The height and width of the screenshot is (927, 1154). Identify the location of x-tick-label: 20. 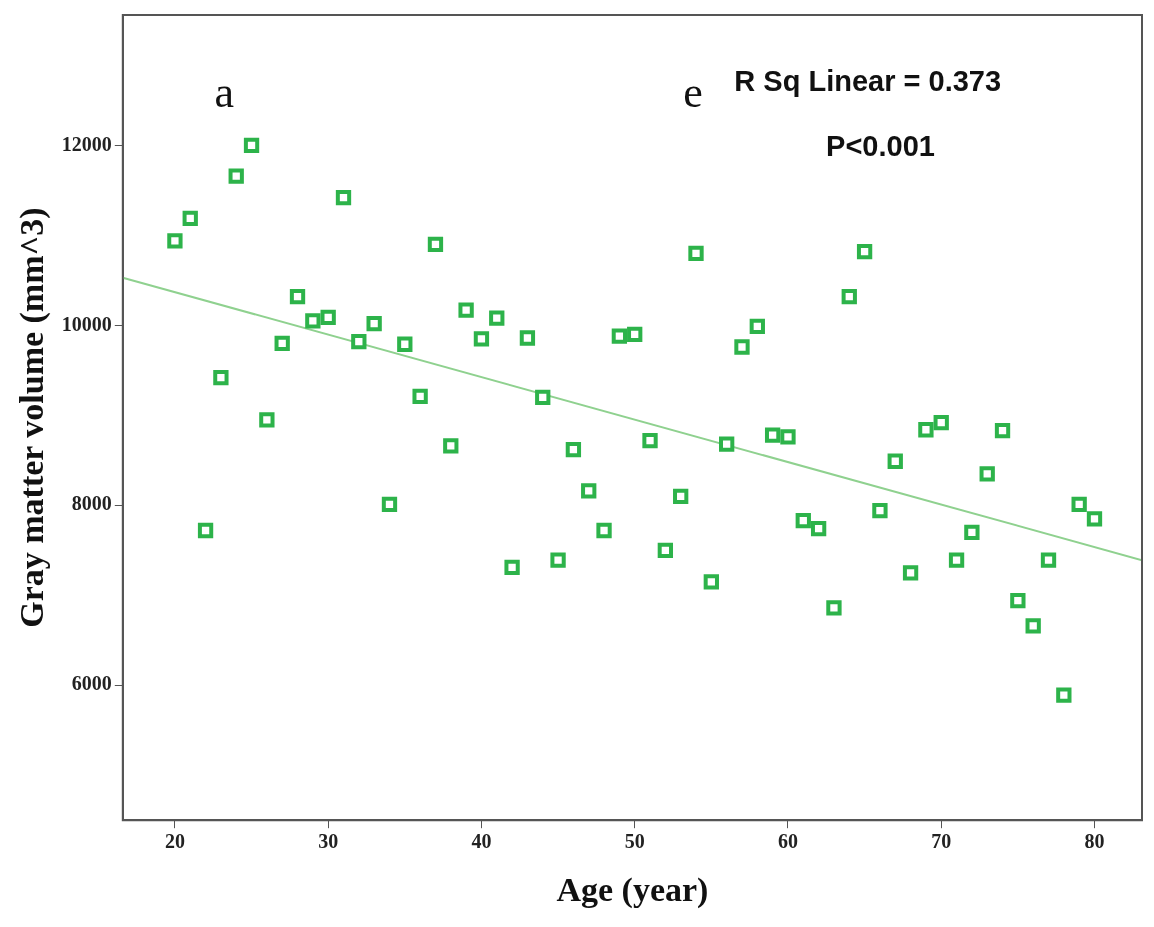
(174, 841).